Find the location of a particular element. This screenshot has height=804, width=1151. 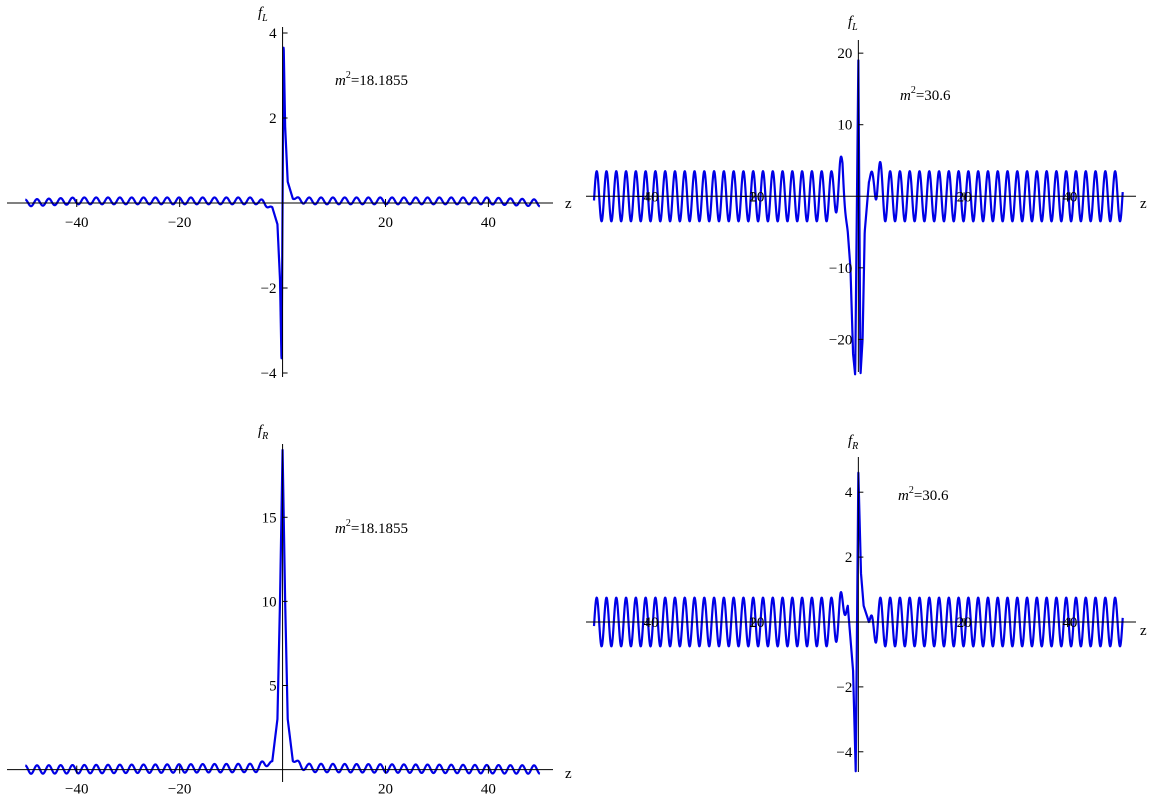

y-tick-label: 20 is located at coordinates (844, 54).